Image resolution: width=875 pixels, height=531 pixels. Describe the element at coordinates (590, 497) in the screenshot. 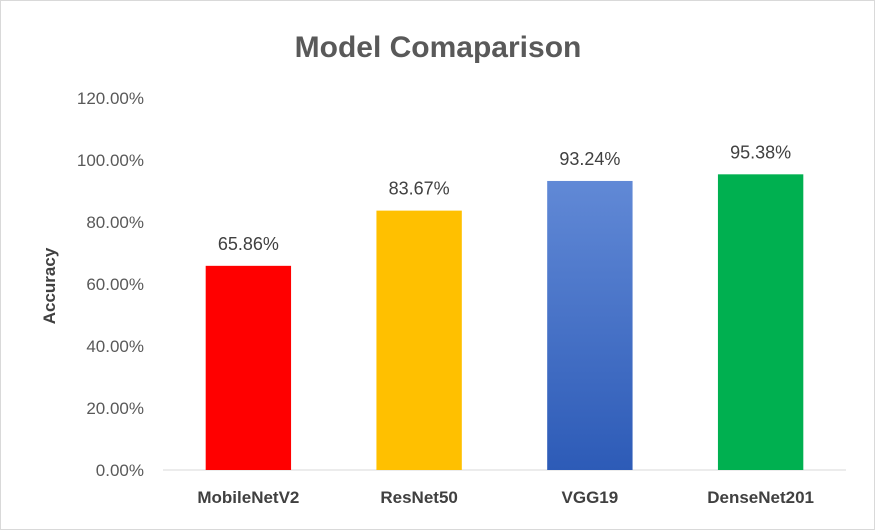

I see `x-tick-label: VGG19` at that location.